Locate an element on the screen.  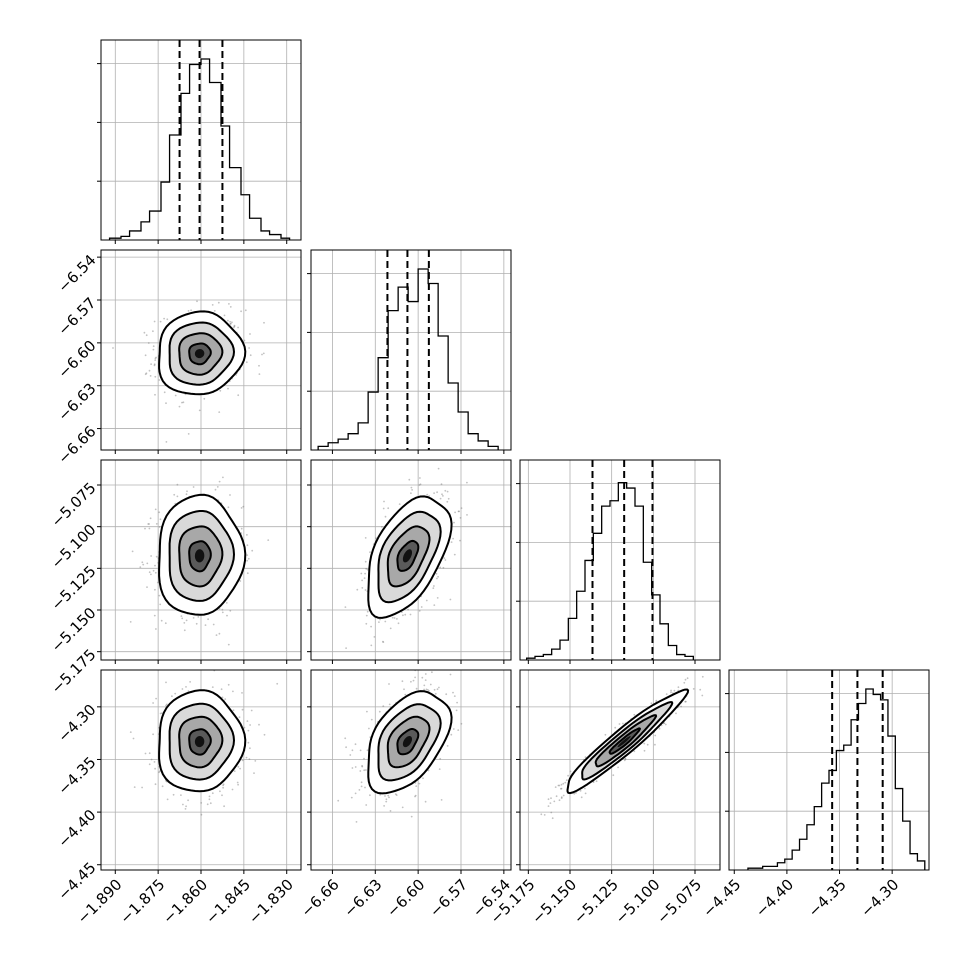
density-content is located at coordinates (406, 558).